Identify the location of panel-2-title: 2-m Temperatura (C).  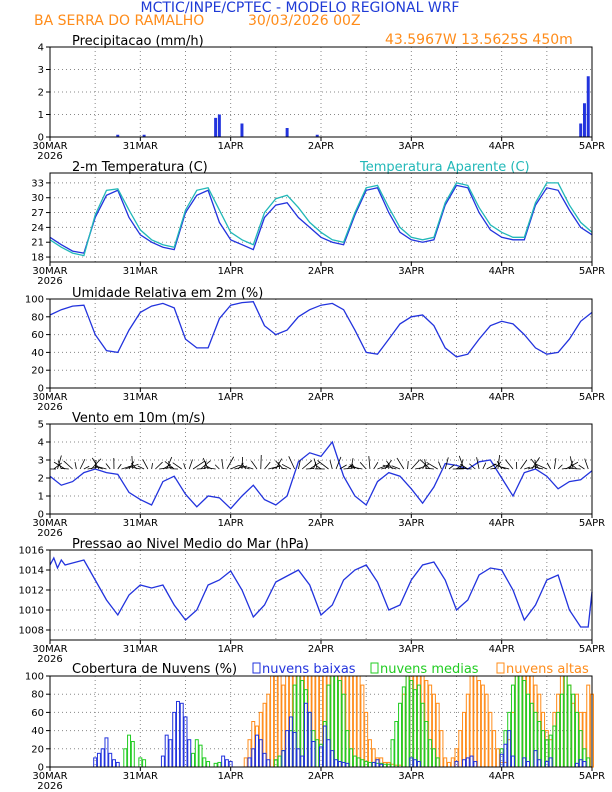
(140, 167).